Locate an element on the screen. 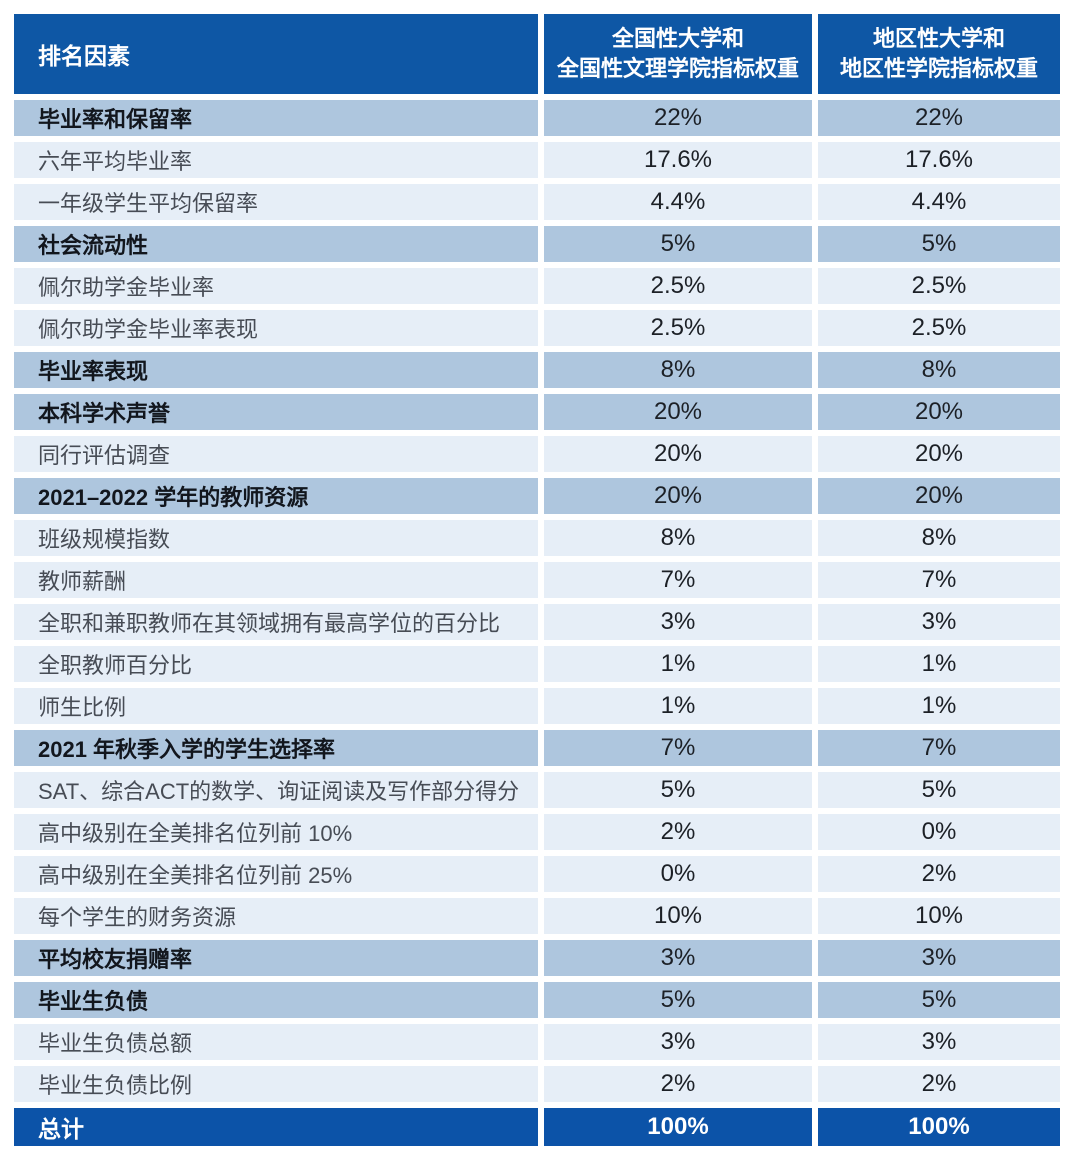 The image size is (1080, 1153). row-label: 教师薪酬 is located at coordinates (276, 580).